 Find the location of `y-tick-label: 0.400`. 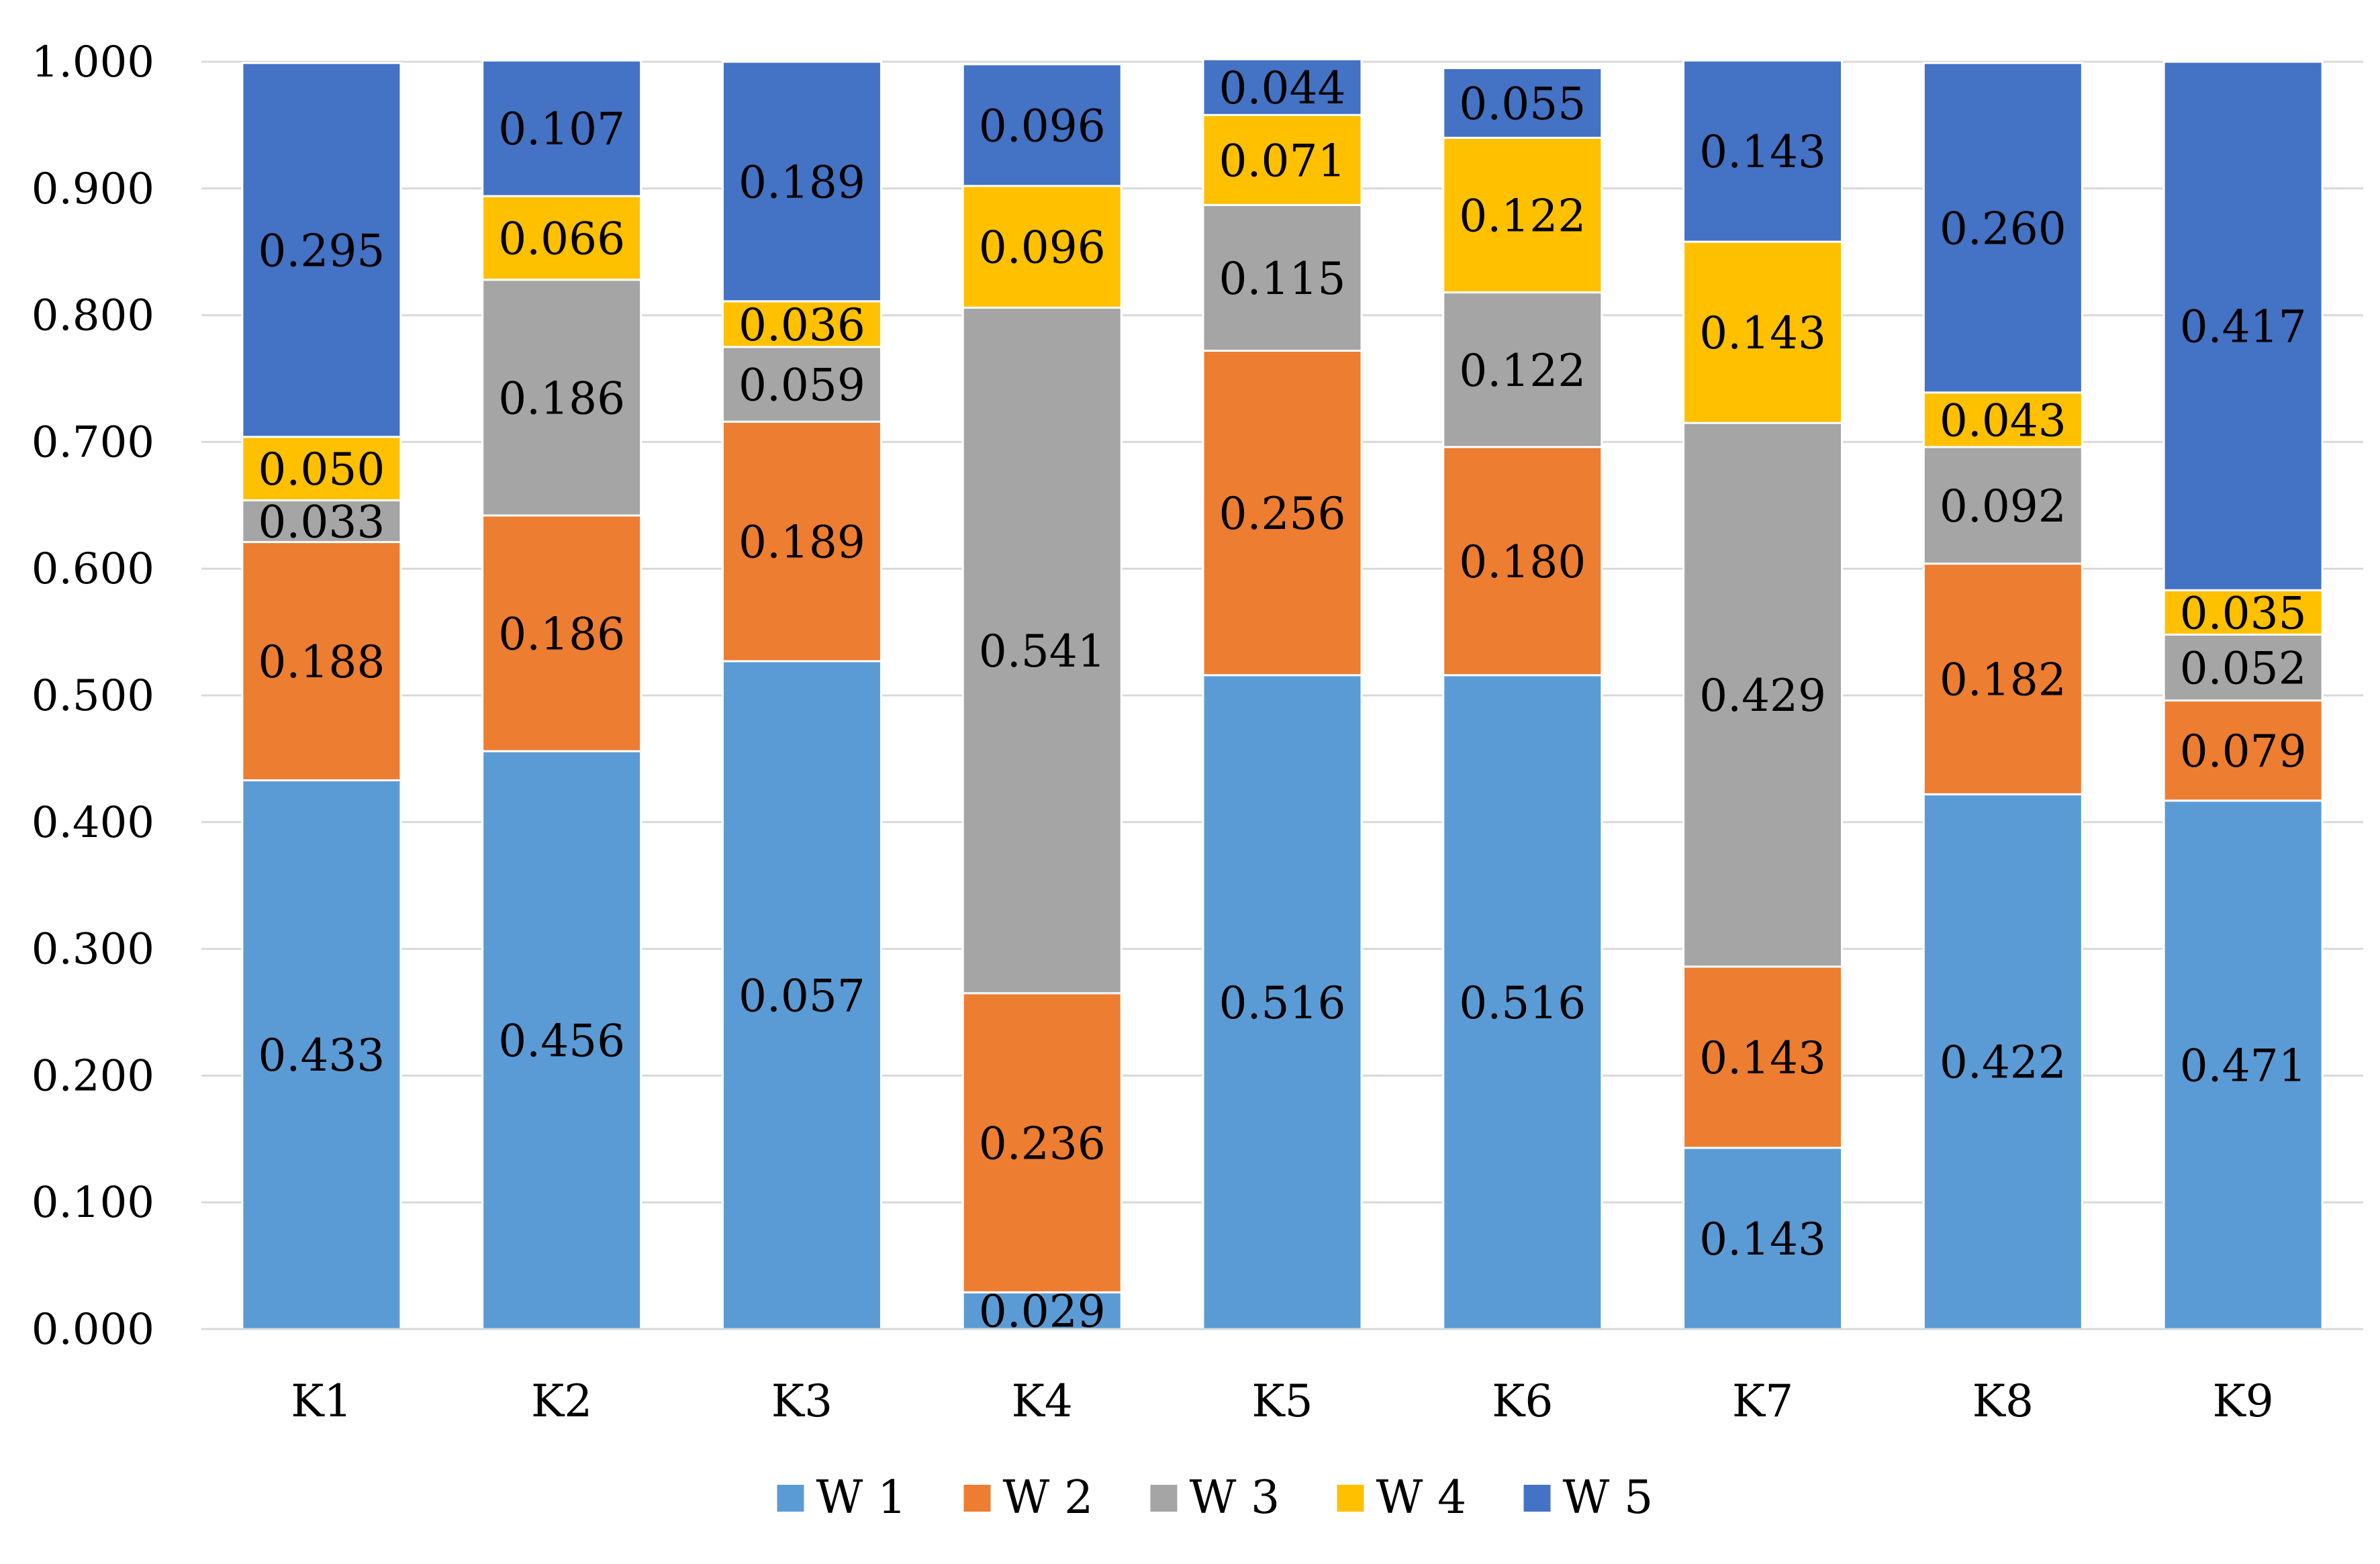

y-tick-label: 0.400 is located at coordinates (93, 823).